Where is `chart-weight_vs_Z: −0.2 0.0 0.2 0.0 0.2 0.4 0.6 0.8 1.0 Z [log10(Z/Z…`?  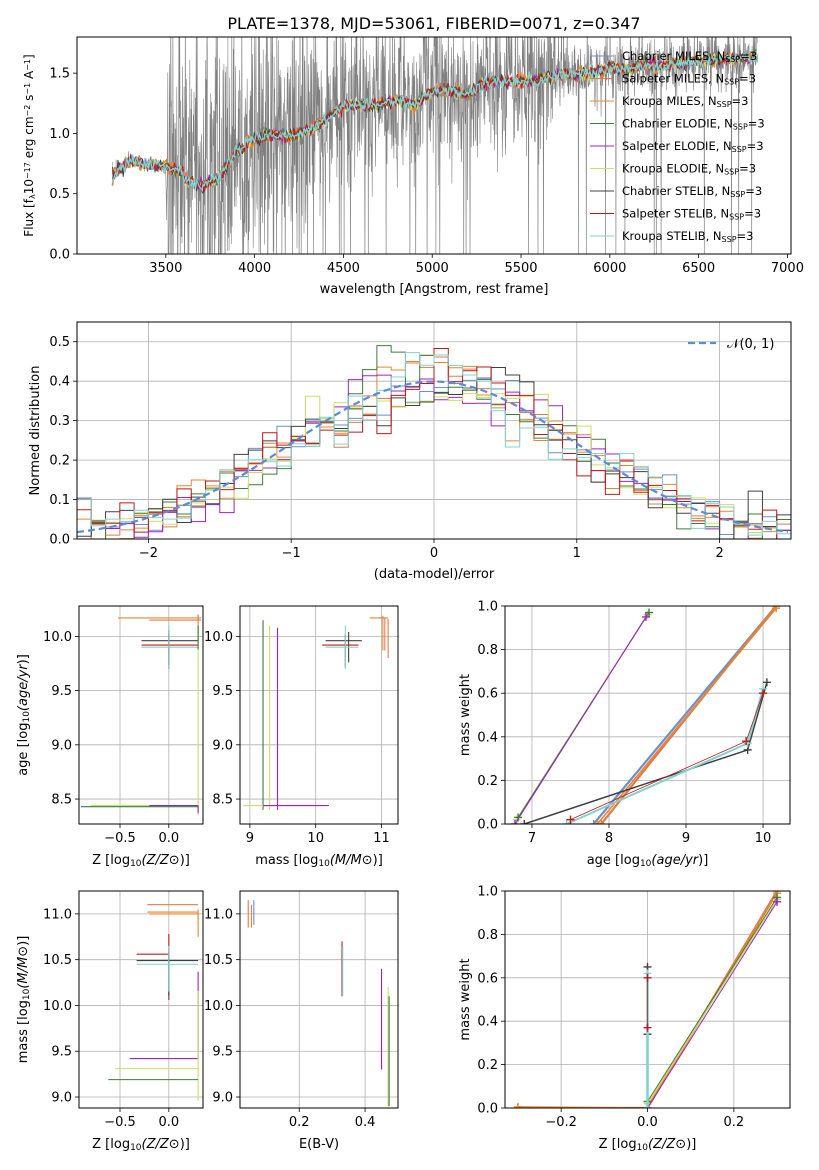
chart-weight_vs_Z: −0.2 0.0 0.2 0.0 0.2 0.4 0.6 0.8 1.0 Z [log10(Z/Z… is located at coordinates (624, 1019).